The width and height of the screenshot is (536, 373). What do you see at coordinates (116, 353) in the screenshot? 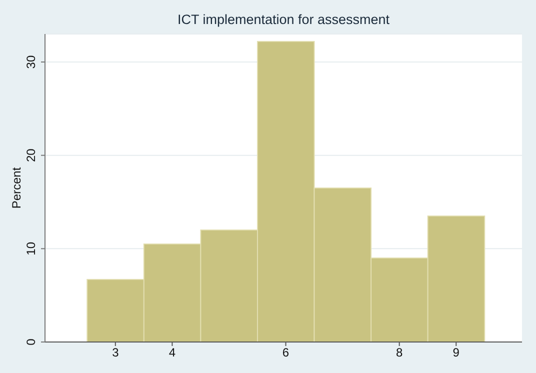
I see `x-tick-label: 3` at bounding box center [116, 353].